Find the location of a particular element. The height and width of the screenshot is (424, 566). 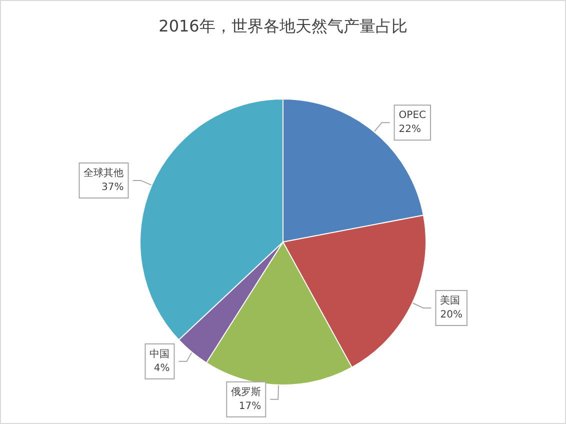

slice-label: 全球其他 is located at coordinates (104, 172).